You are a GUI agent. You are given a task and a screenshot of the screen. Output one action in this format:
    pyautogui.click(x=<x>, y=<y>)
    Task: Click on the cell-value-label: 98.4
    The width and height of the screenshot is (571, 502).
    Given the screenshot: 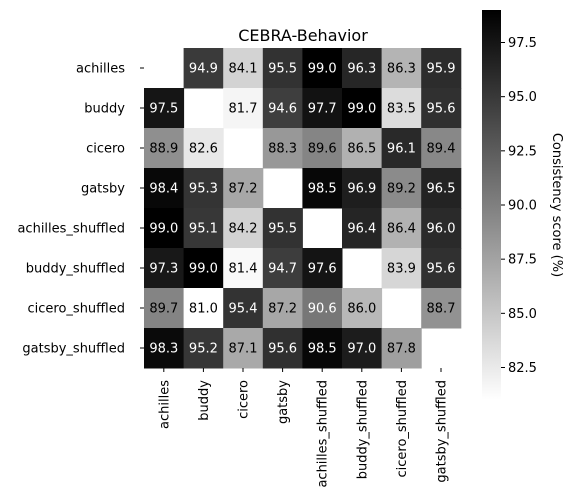 What is the action you would take?
    pyautogui.click(x=163, y=189)
    